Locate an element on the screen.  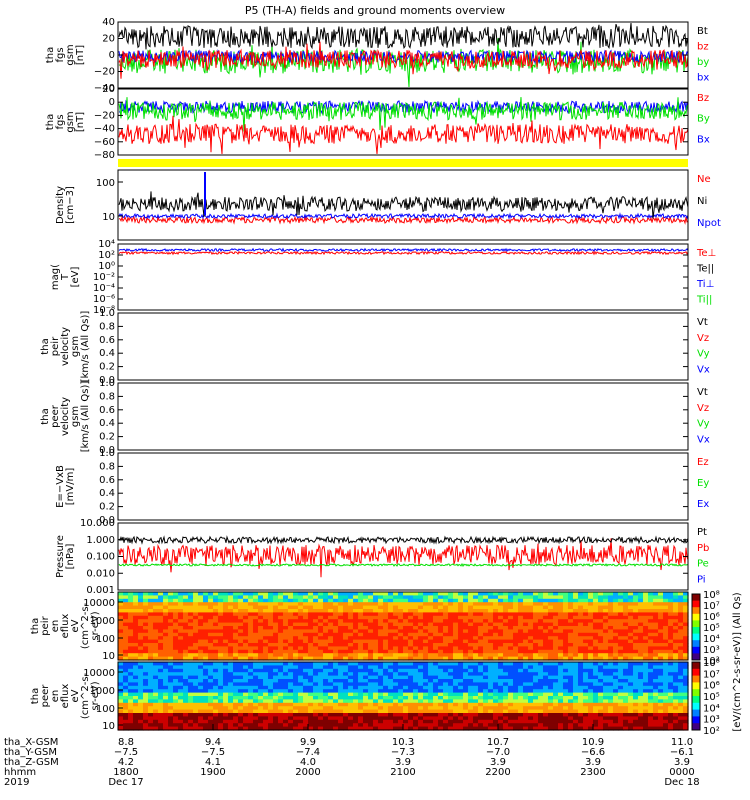
y-axis-label: gsm is located at coordinates (75, 416).